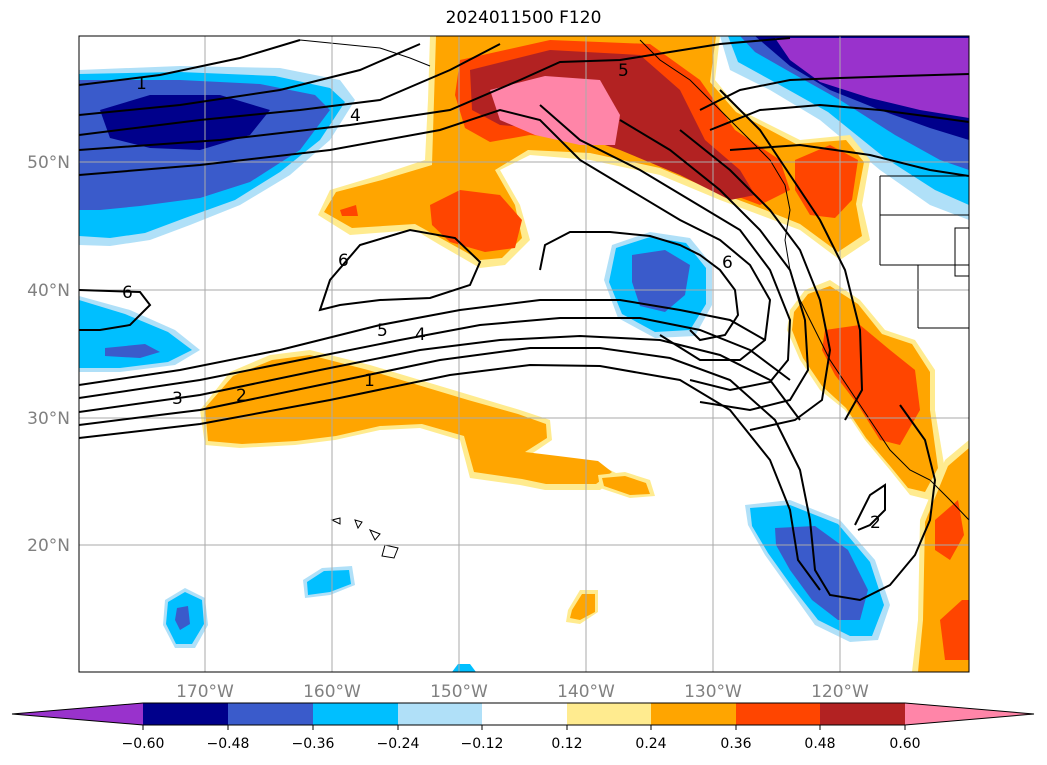 This screenshot has height=765, width=1047. What do you see at coordinates (332, 692) in the screenshot?
I see `lon-label: 160°W` at bounding box center [332, 692].